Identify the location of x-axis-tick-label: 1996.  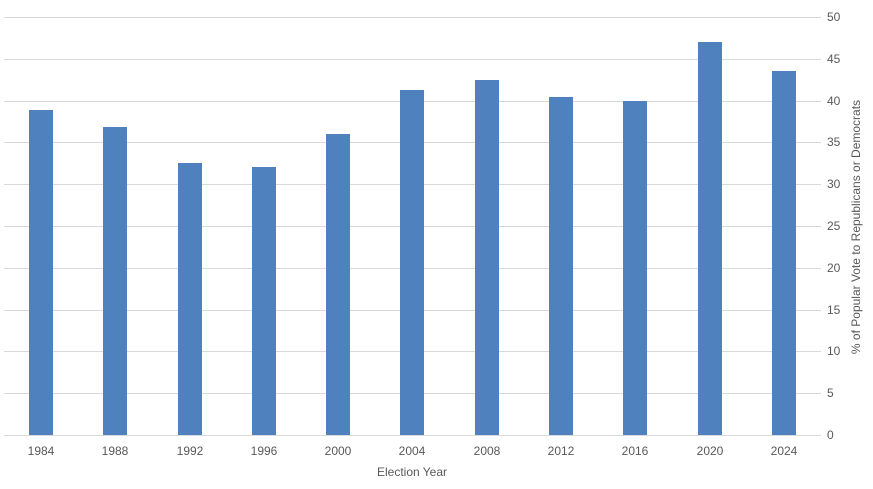
(264, 451).